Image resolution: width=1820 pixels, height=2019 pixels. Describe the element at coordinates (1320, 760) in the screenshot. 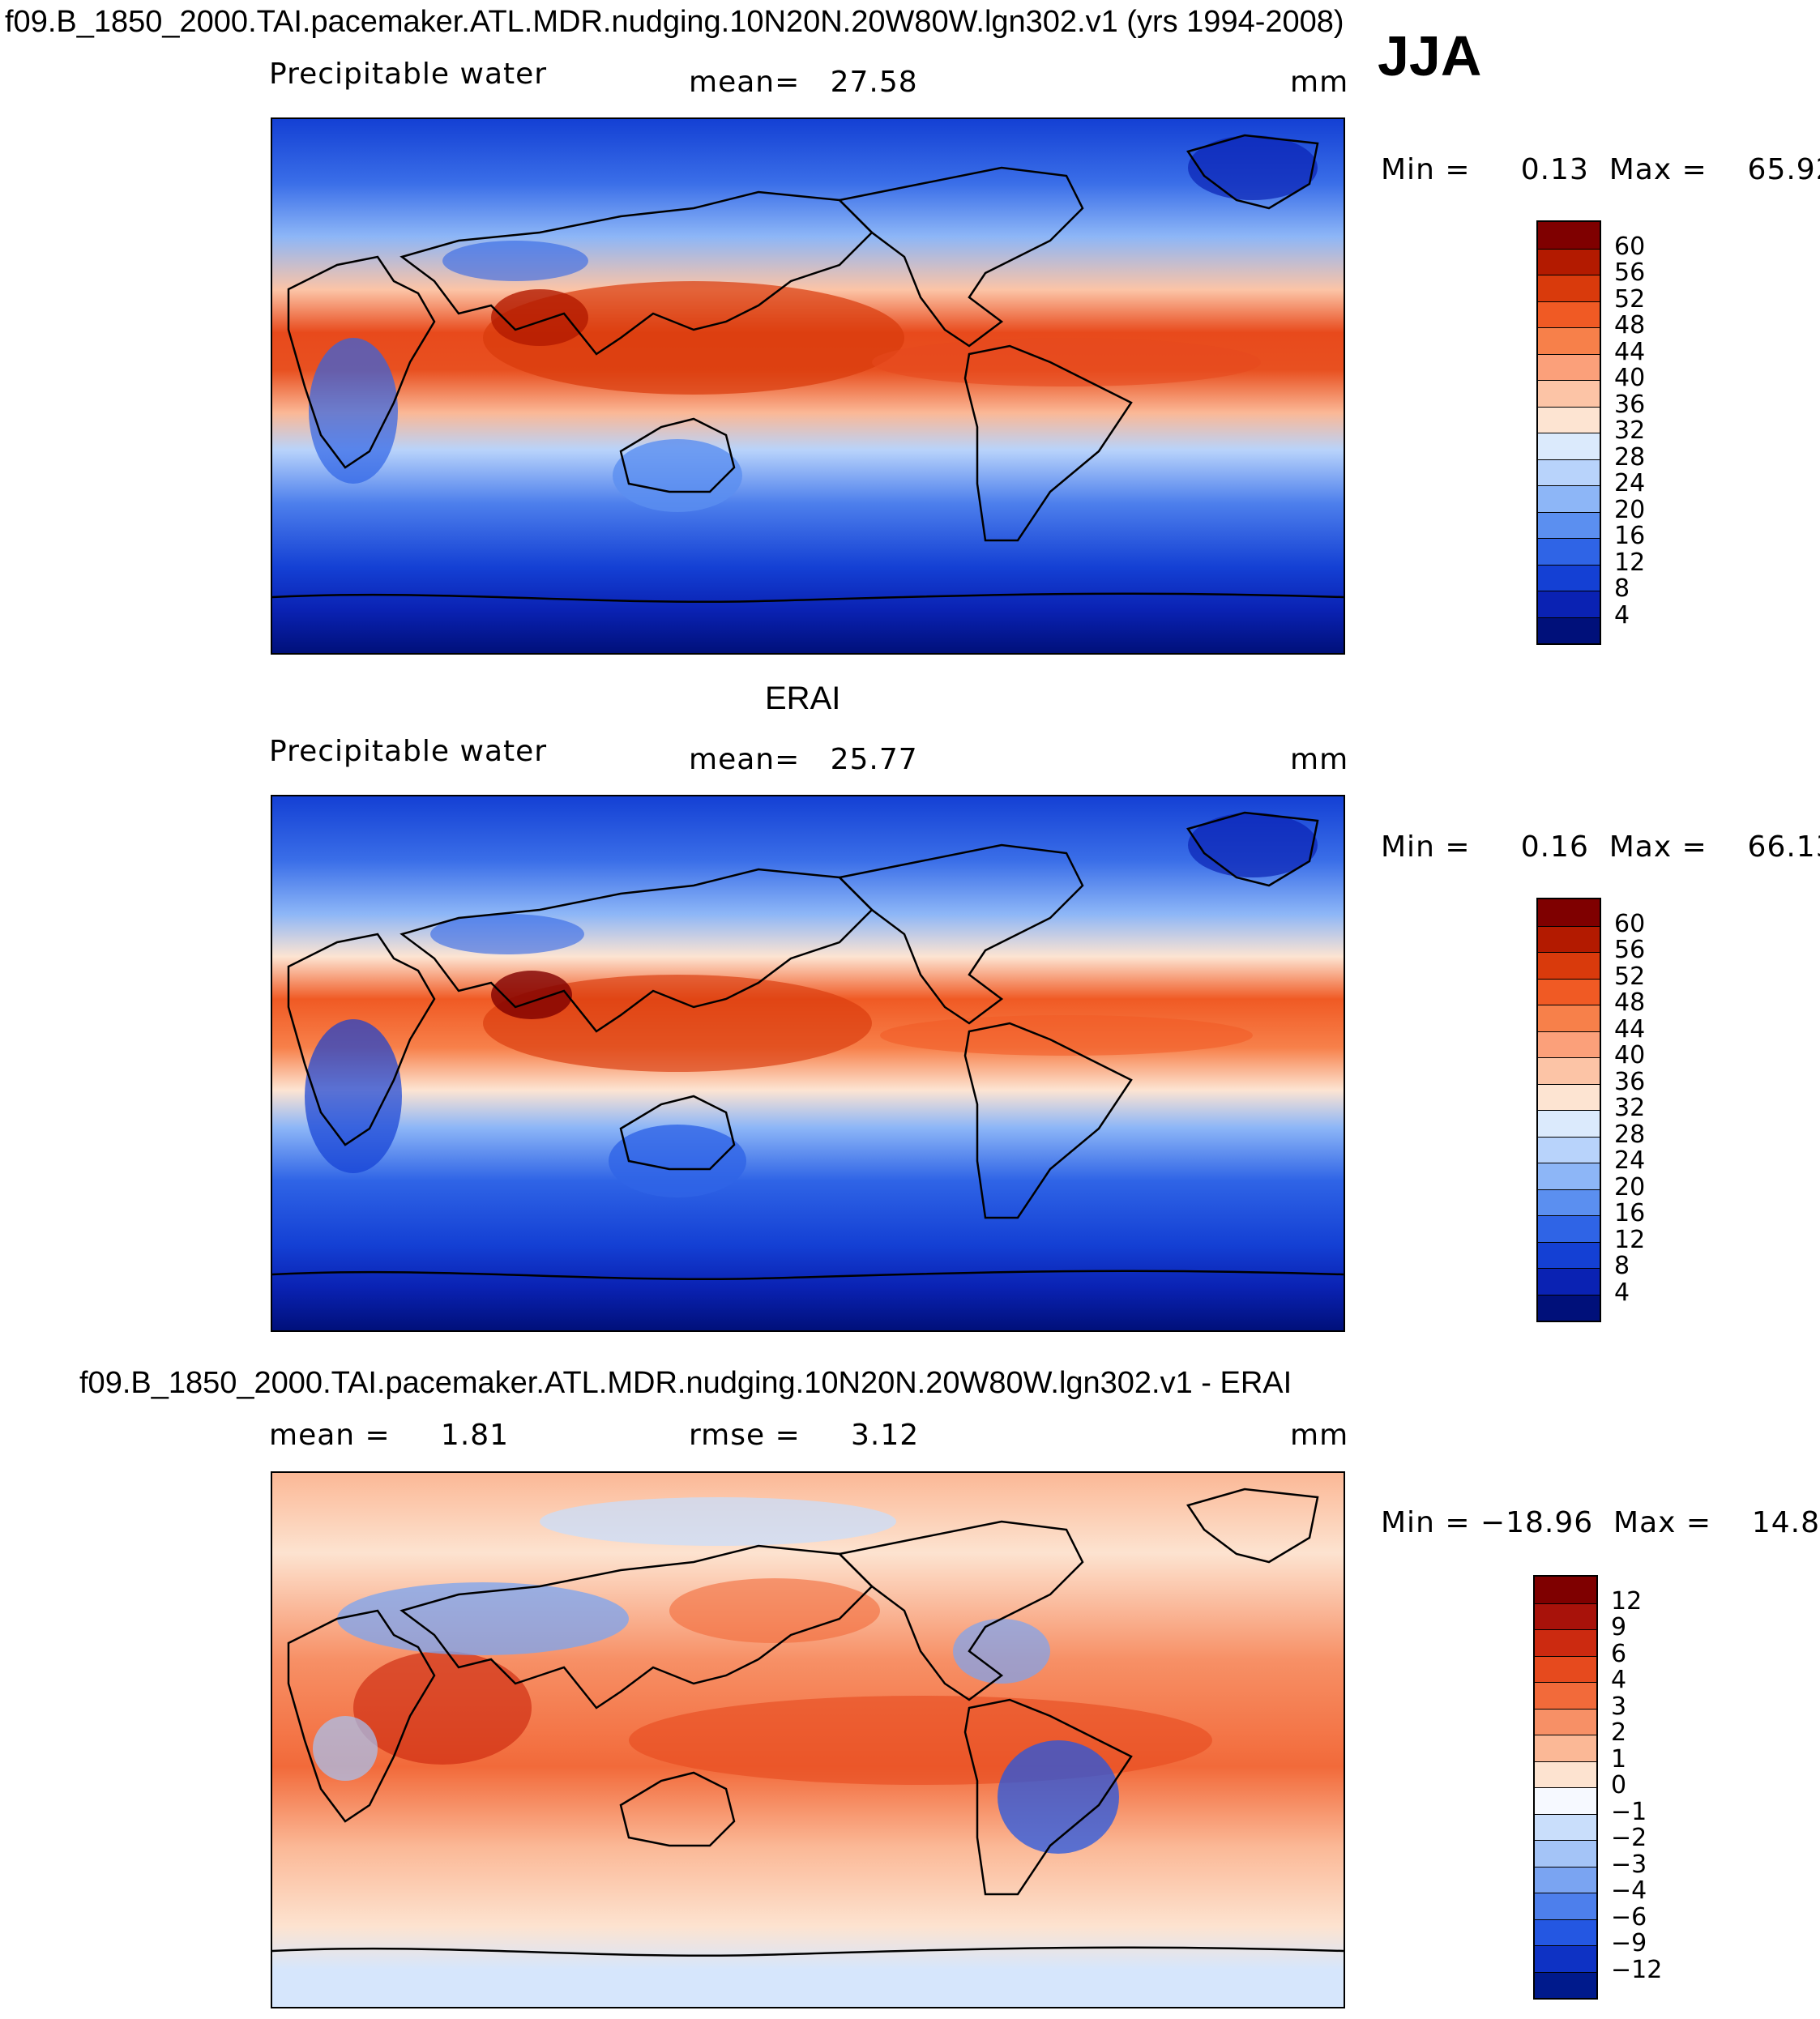

I see `panel-2-units-label: mm` at that location.